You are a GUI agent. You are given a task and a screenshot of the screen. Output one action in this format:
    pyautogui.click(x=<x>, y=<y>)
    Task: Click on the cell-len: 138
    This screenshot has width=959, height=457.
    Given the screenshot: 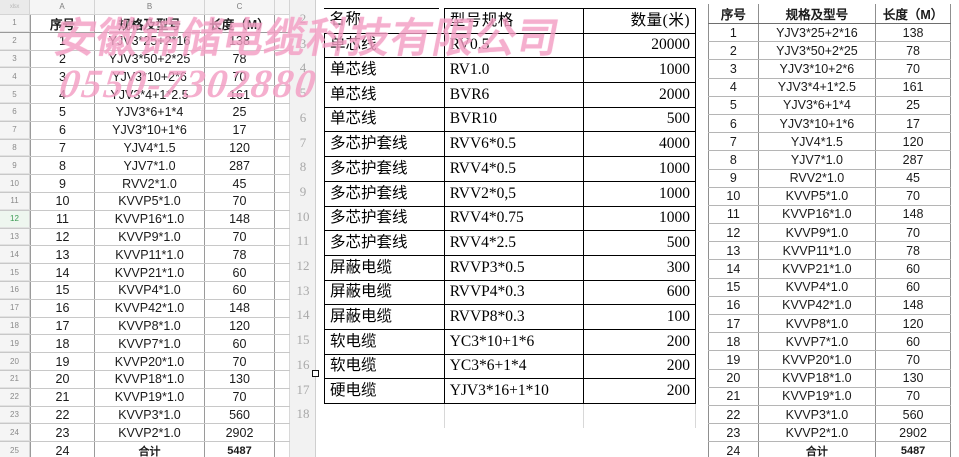 What is the action you would take?
    pyautogui.click(x=913, y=33)
    